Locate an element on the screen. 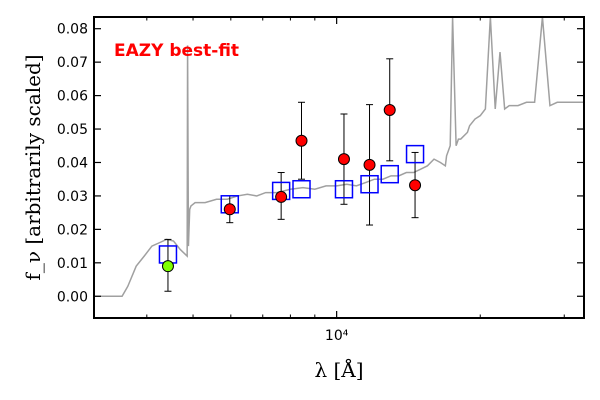 This screenshot has height=400, width=600. y-tick-label: 0.01 is located at coordinates (72, 264).